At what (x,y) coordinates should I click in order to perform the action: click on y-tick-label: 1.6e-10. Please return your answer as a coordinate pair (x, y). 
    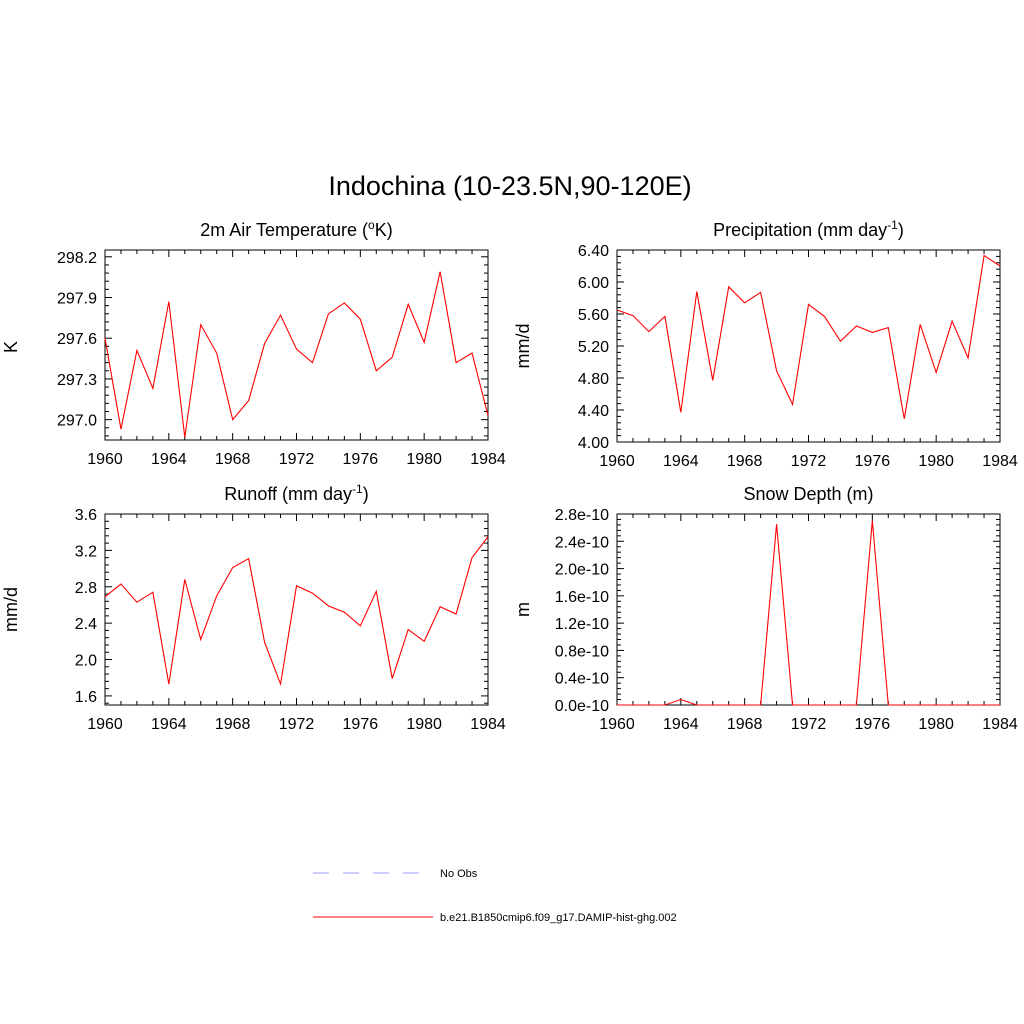
    Looking at the image, I should click on (582, 597).